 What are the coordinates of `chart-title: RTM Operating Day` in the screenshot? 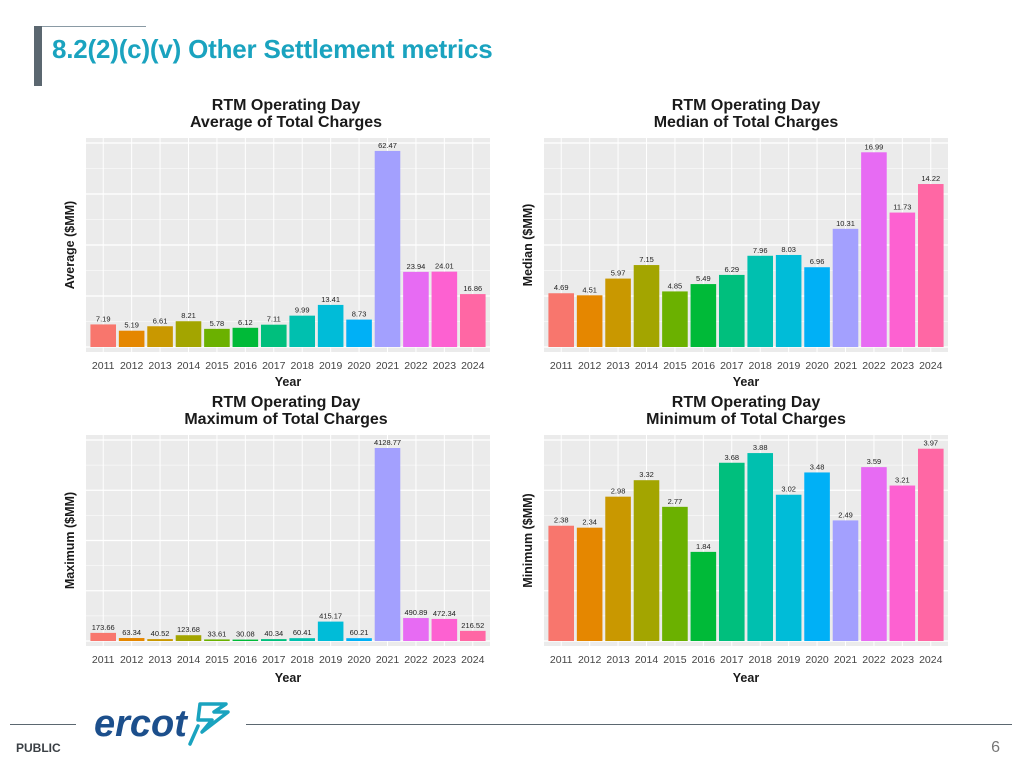 It's located at (286, 105).